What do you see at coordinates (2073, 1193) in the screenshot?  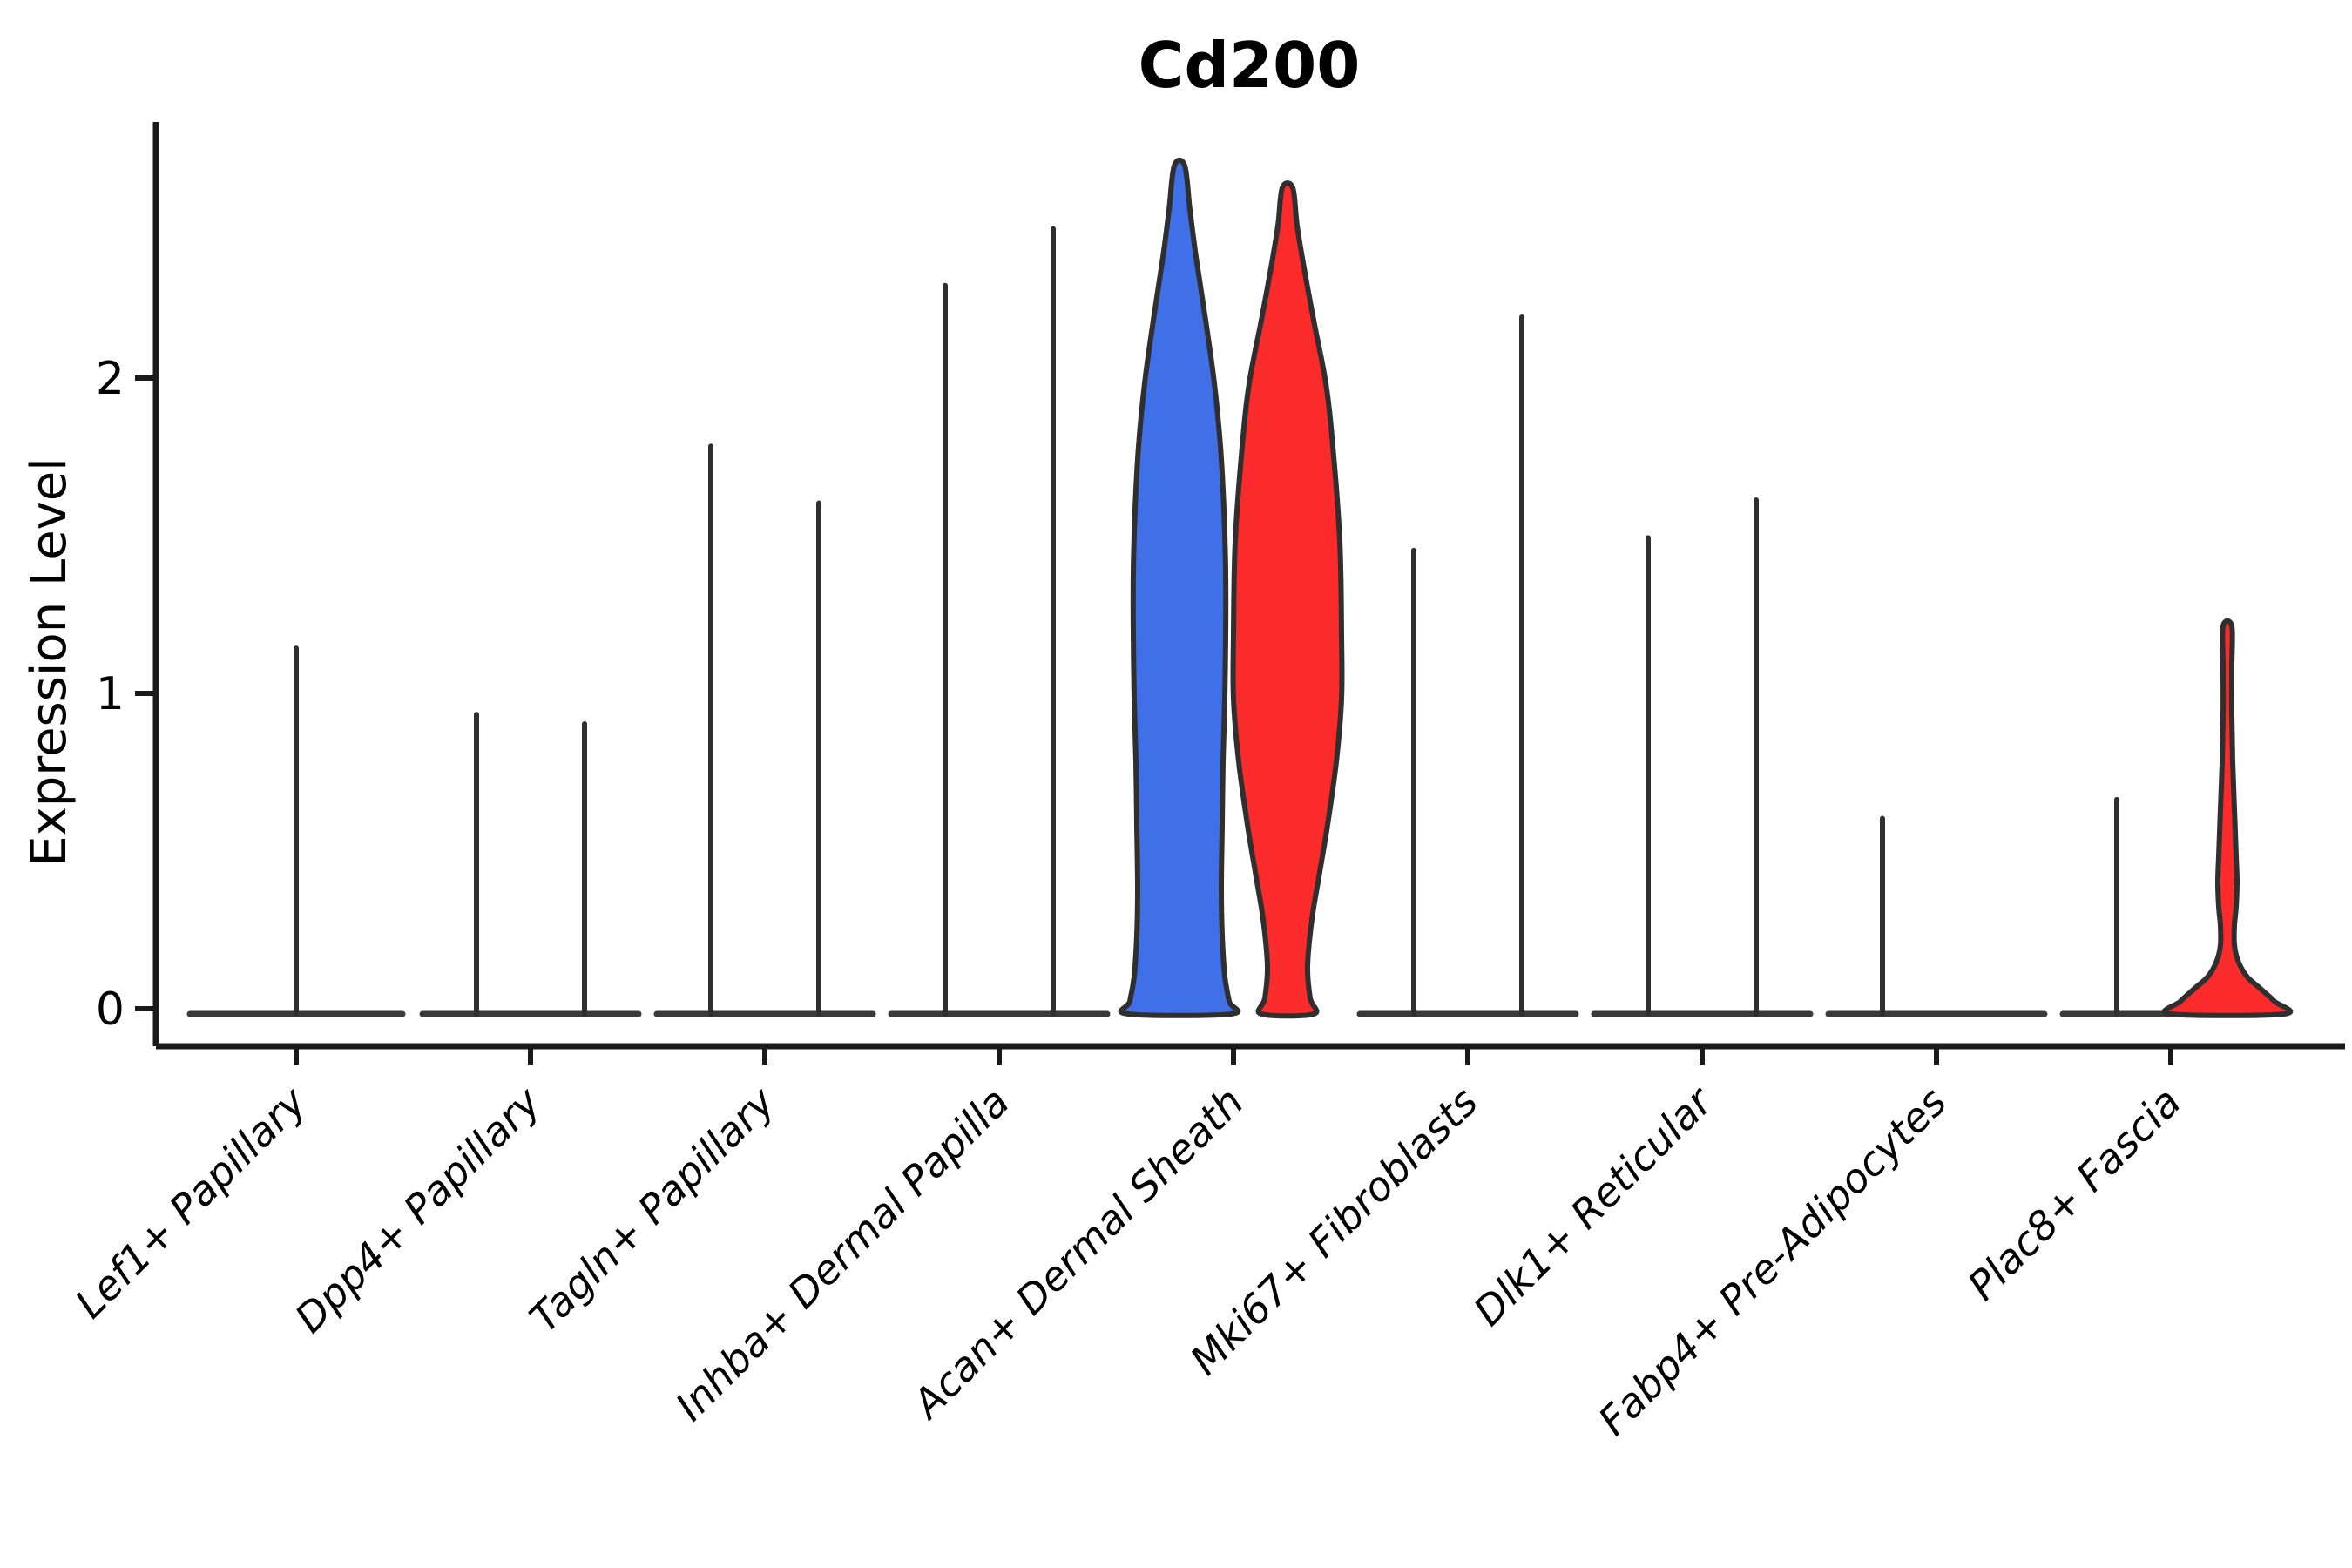 I see `x-category-label: Plac8+ Fascia` at bounding box center [2073, 1193].